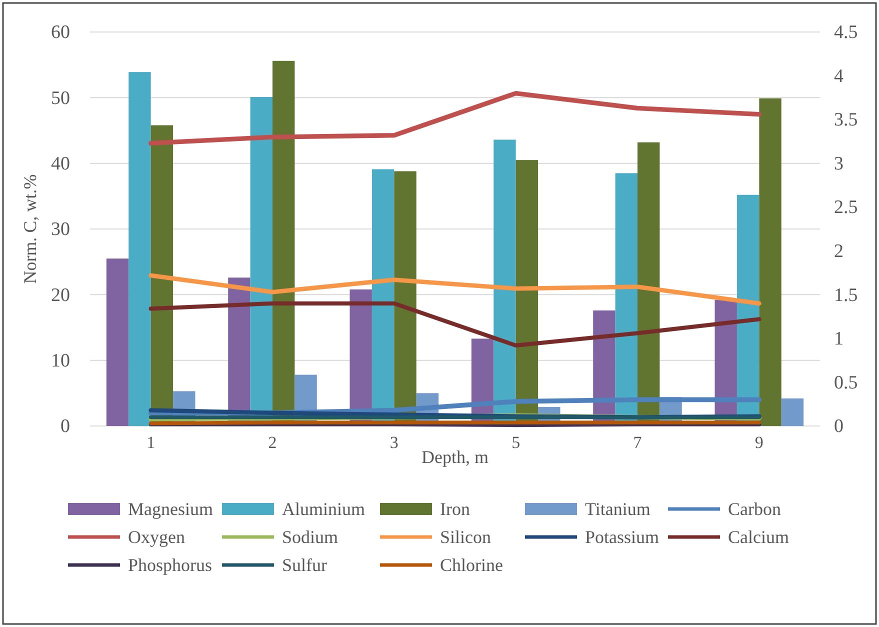 This screenshot has width=879, height=627. Describe the element at coordinates (170, 565) in the screenshot. I see `legend-label: Phosphorus` at that location.